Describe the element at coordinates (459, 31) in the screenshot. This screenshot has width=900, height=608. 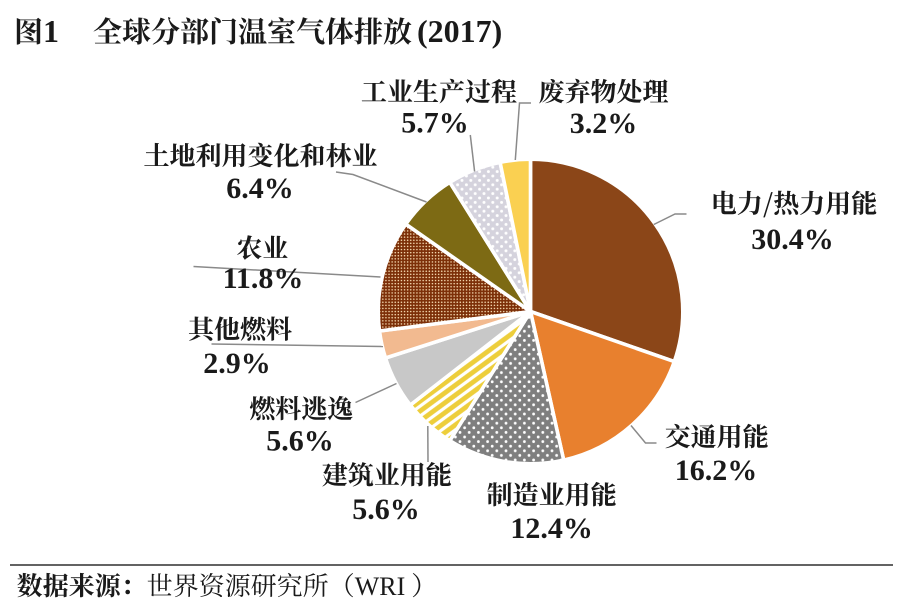
I see `svg-text: (2017)` at that location.